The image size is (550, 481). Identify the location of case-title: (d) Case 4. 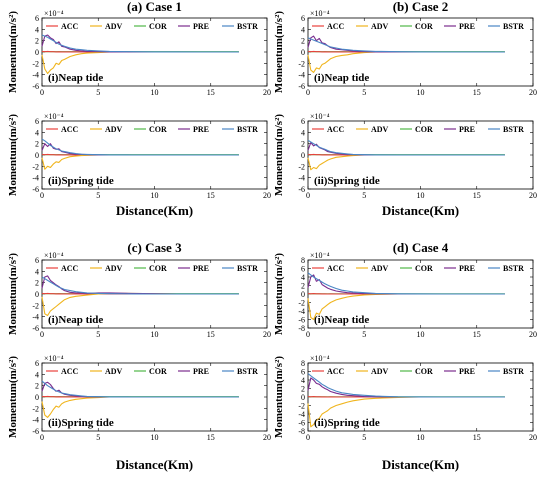
(421, 247).